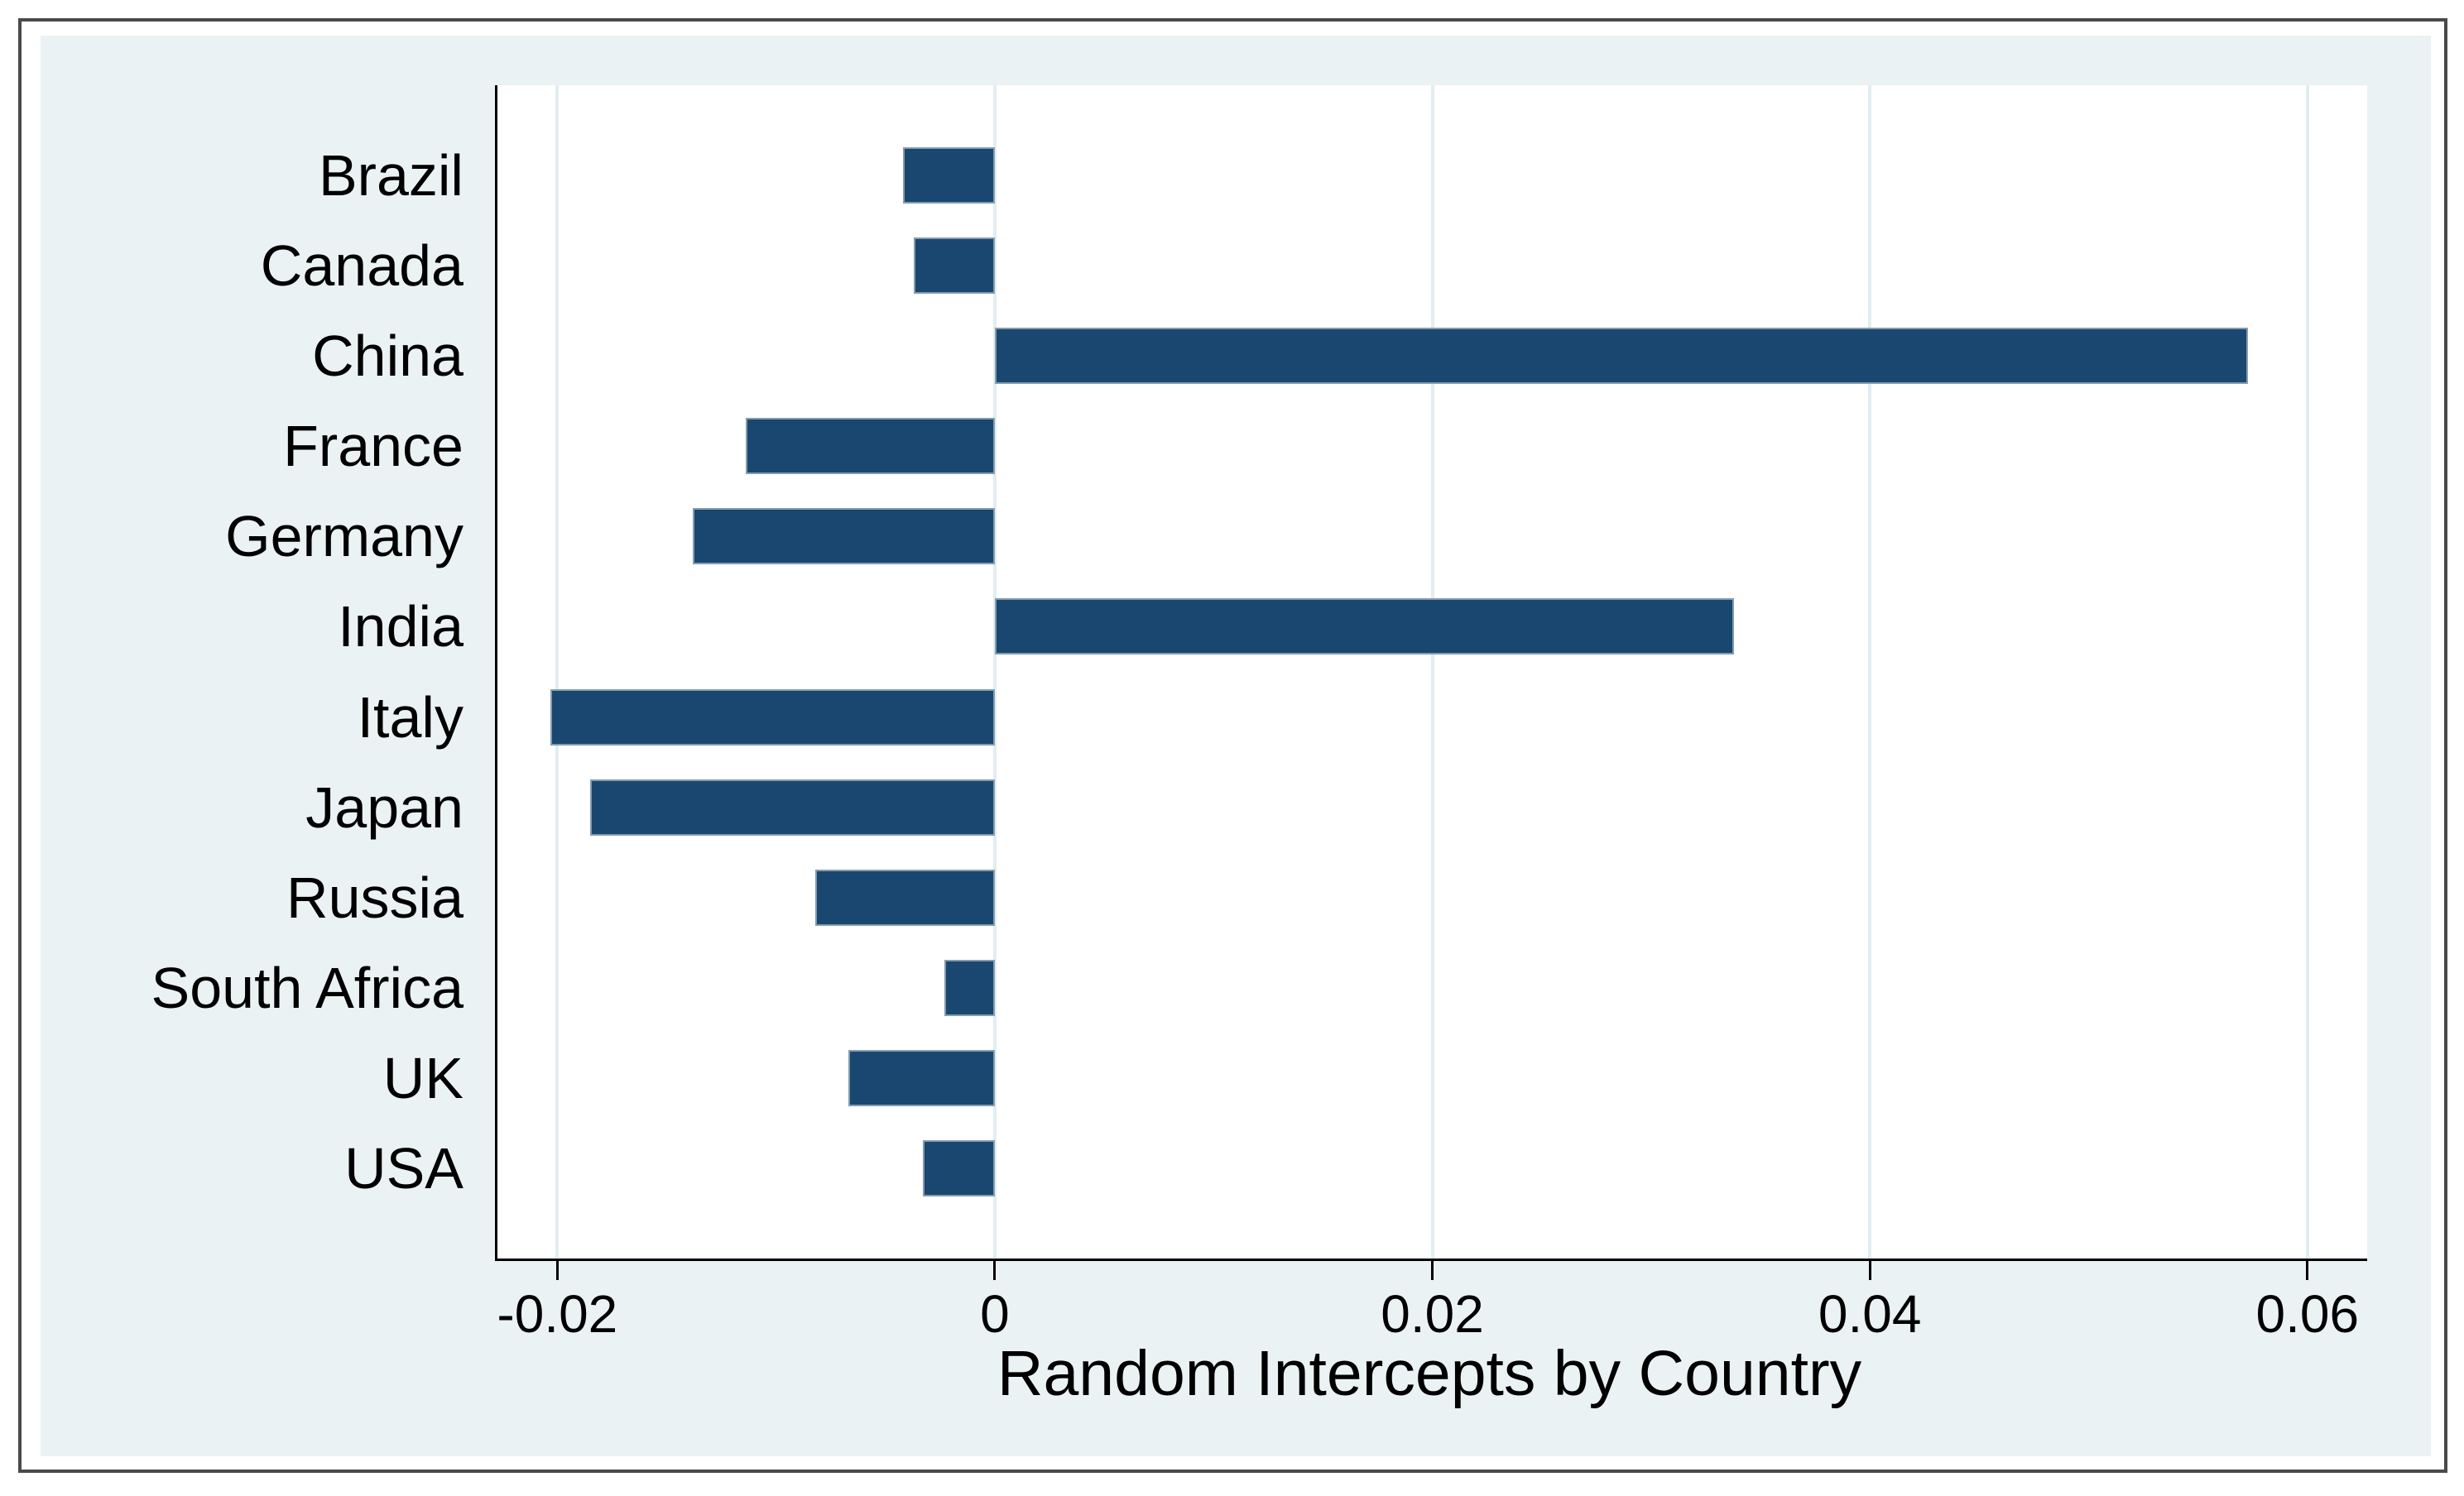 This screenshot has height=1496, width=2464. I want to click on x-tick-label: 0.02, so click(1432, 1314).